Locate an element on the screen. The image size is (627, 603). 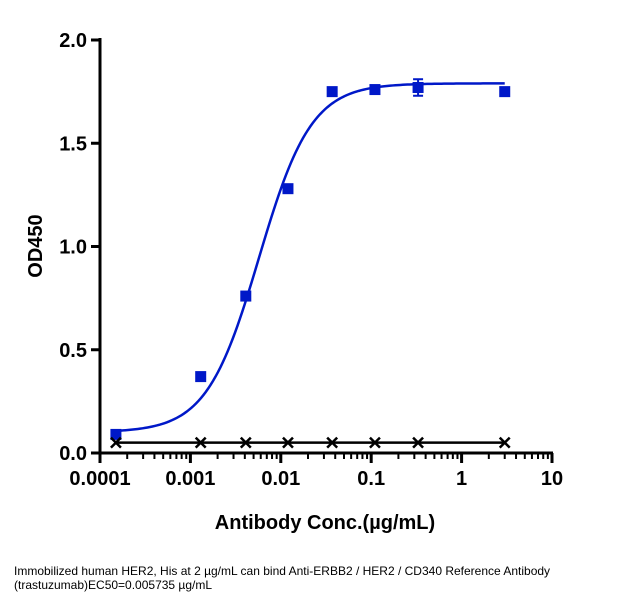
x-tick-label: 10 is located at coordinates (552, 479).